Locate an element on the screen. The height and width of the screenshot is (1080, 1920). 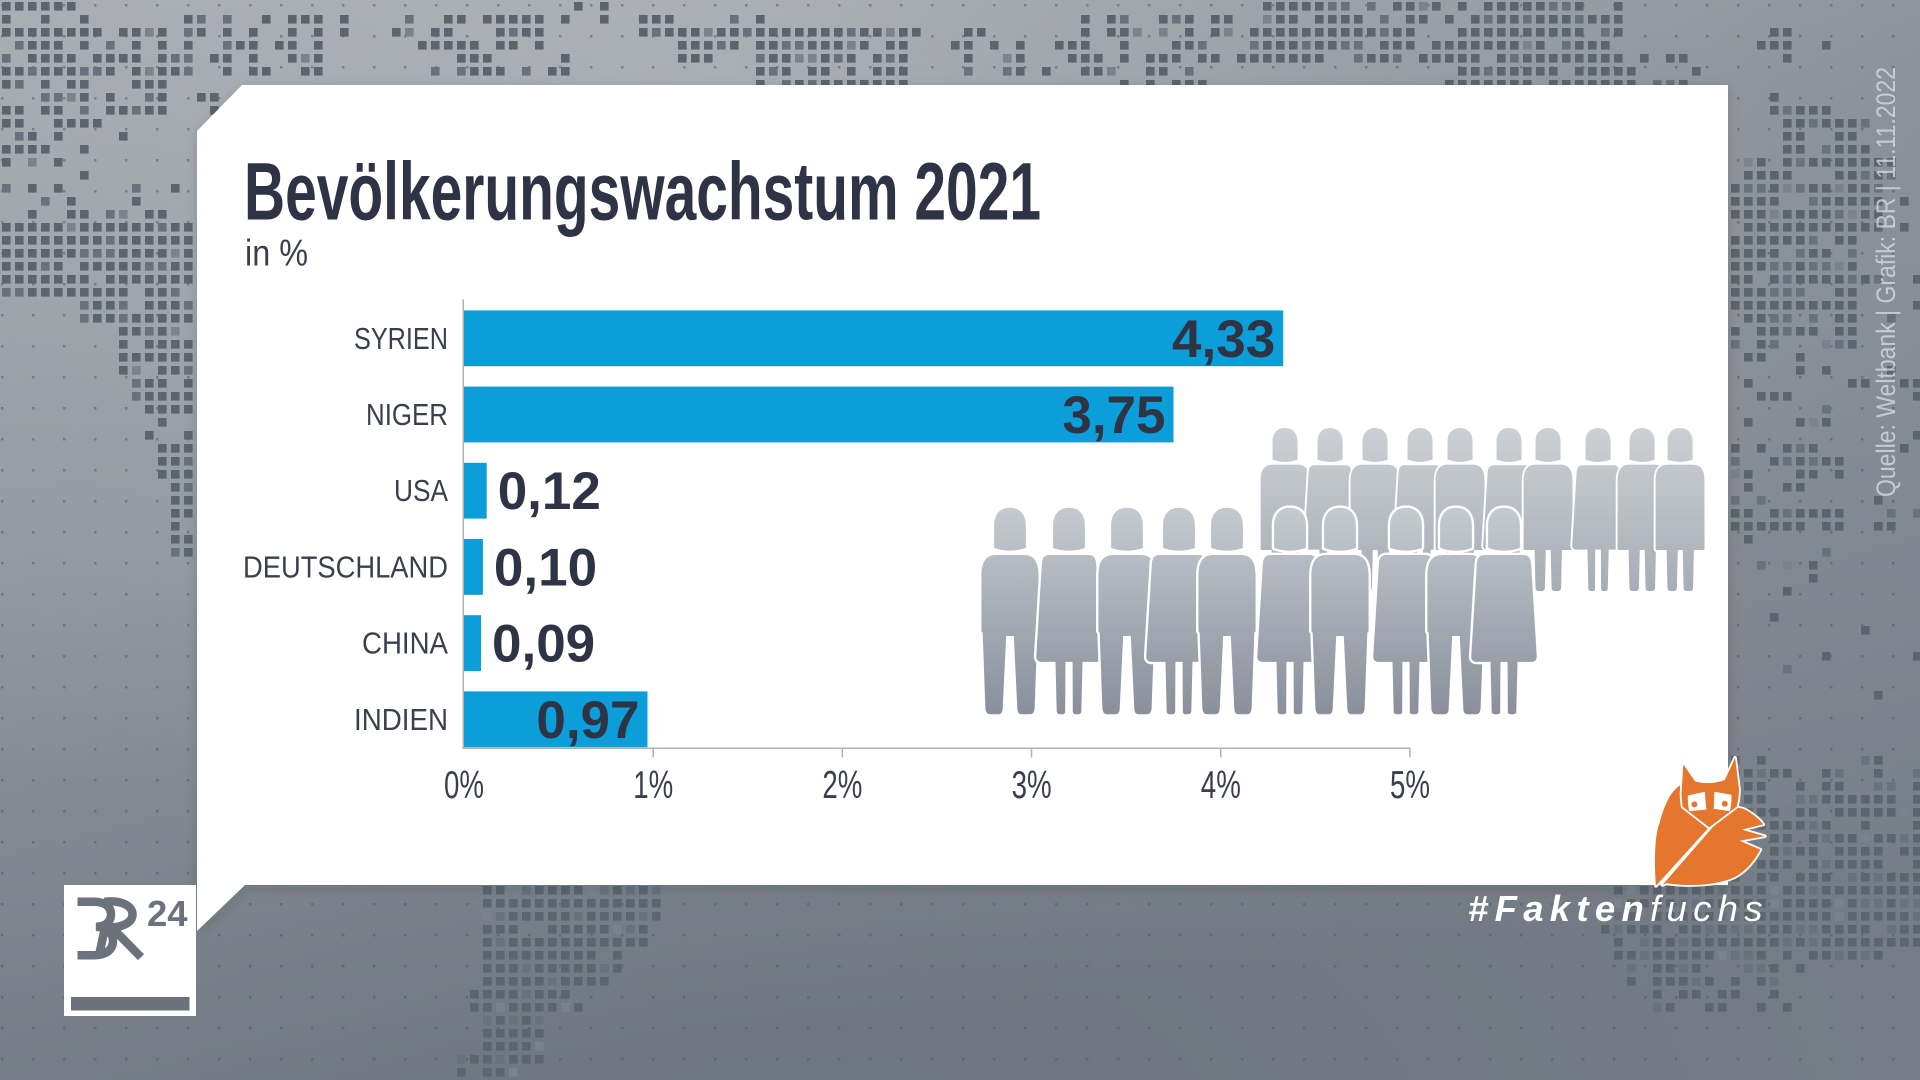
svg-text: 24 is located at coordinates (167, 913).